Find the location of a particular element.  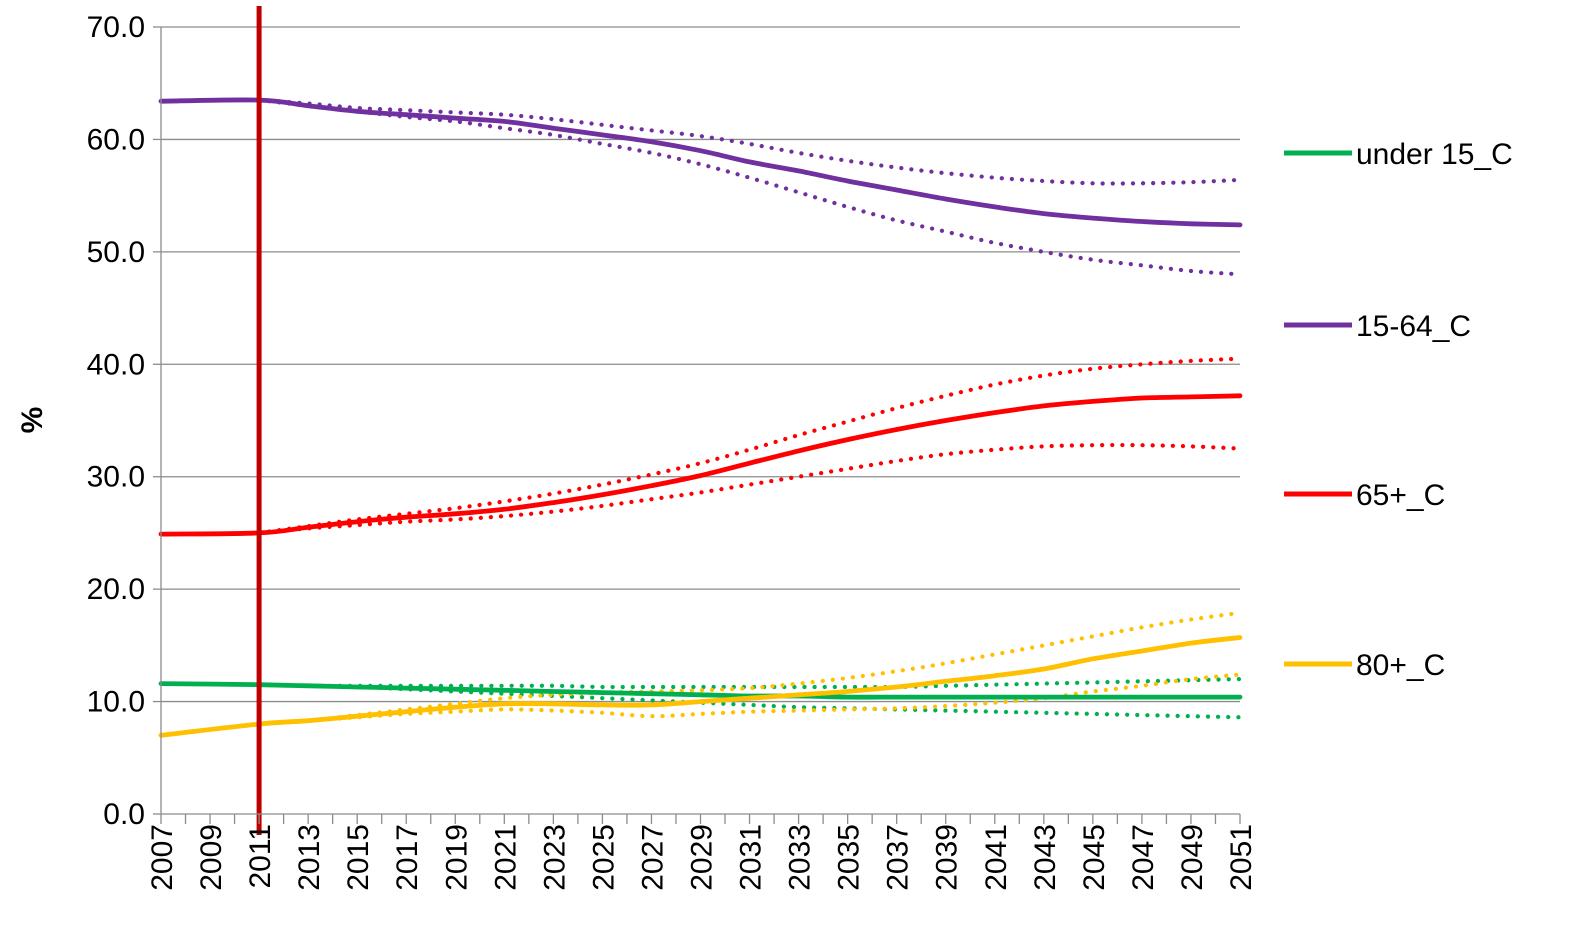

series-80-c-lower-bound is located at coordinates (750, 699).